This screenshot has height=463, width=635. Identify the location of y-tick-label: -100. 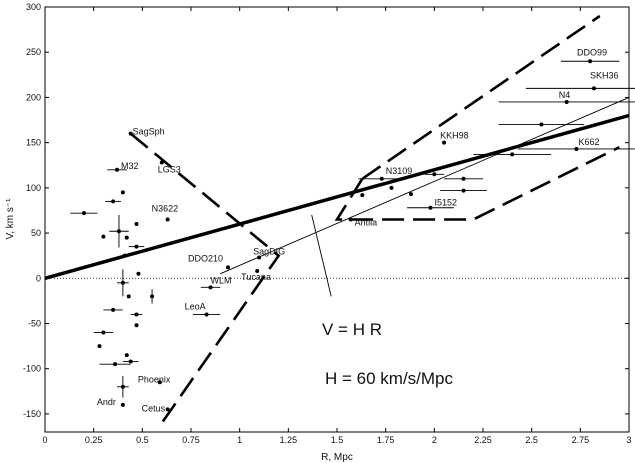
(32, 369).